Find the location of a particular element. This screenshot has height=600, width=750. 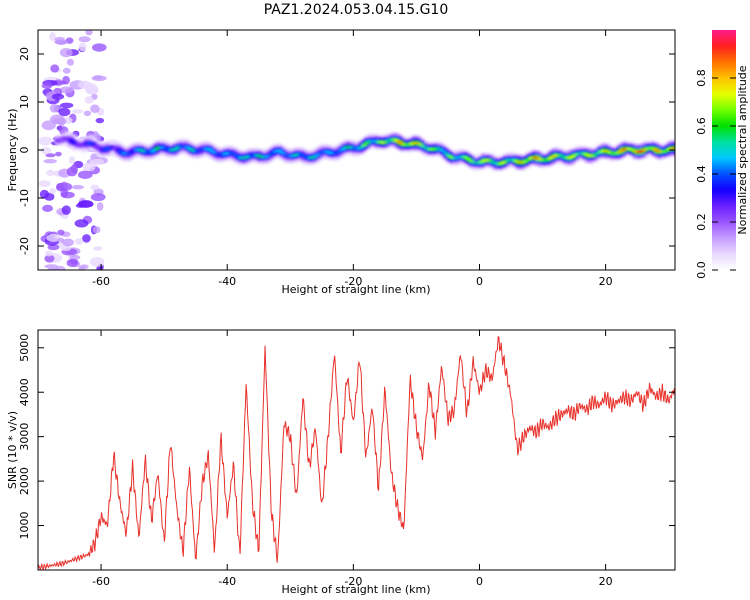

colorbar-tick-label: 0.6 is located at coordinates (701, 126).